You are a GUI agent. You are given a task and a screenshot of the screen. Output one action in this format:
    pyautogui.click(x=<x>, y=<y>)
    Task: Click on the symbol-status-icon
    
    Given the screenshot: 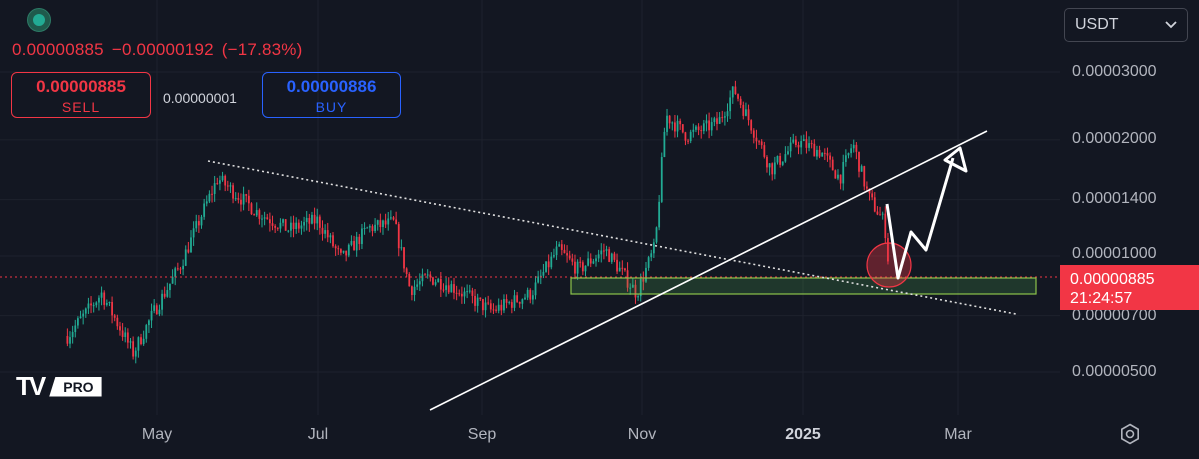 What is the action you would take?
    pyautogui.click(x=39, y=20)
    